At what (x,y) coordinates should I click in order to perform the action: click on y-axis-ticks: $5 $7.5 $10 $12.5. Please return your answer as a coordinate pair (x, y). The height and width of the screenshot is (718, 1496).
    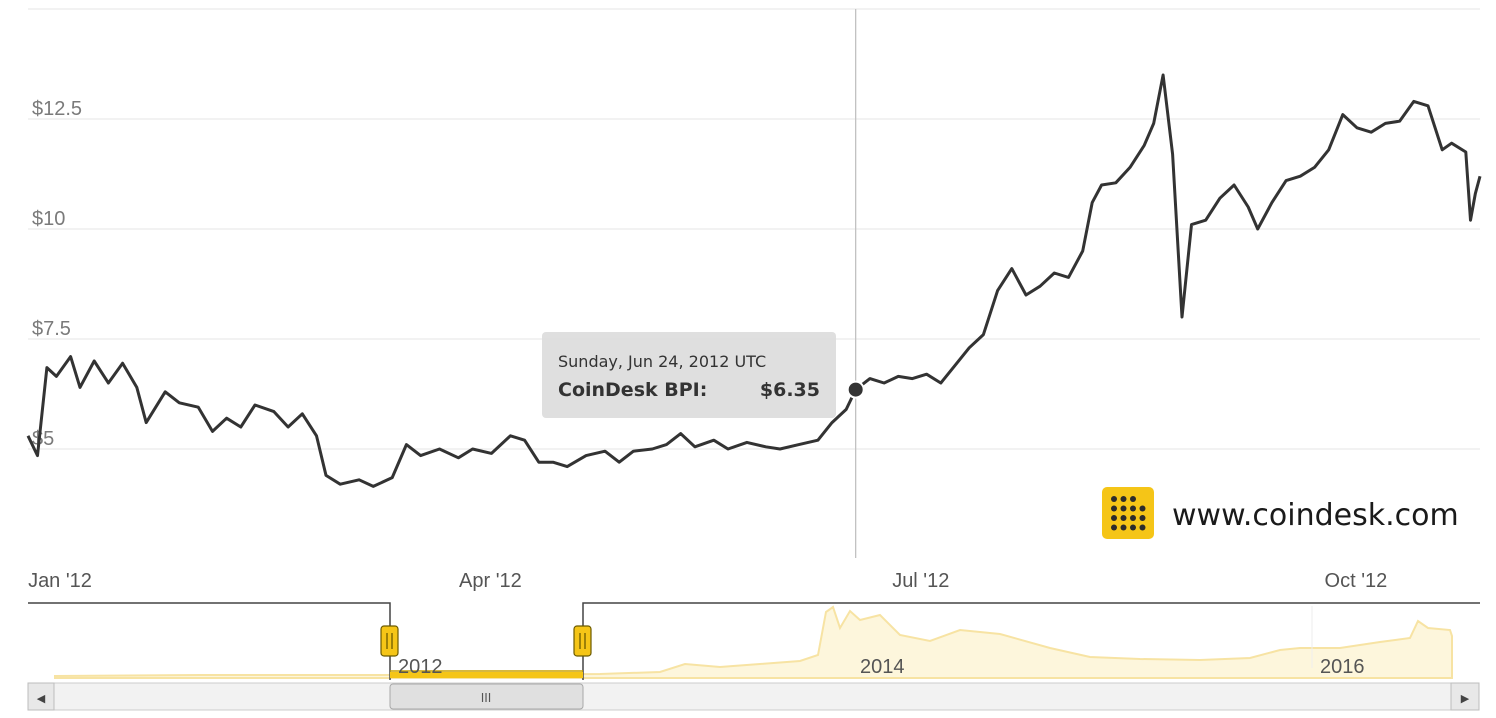
    Looking at the image, I should click on (57, 274).